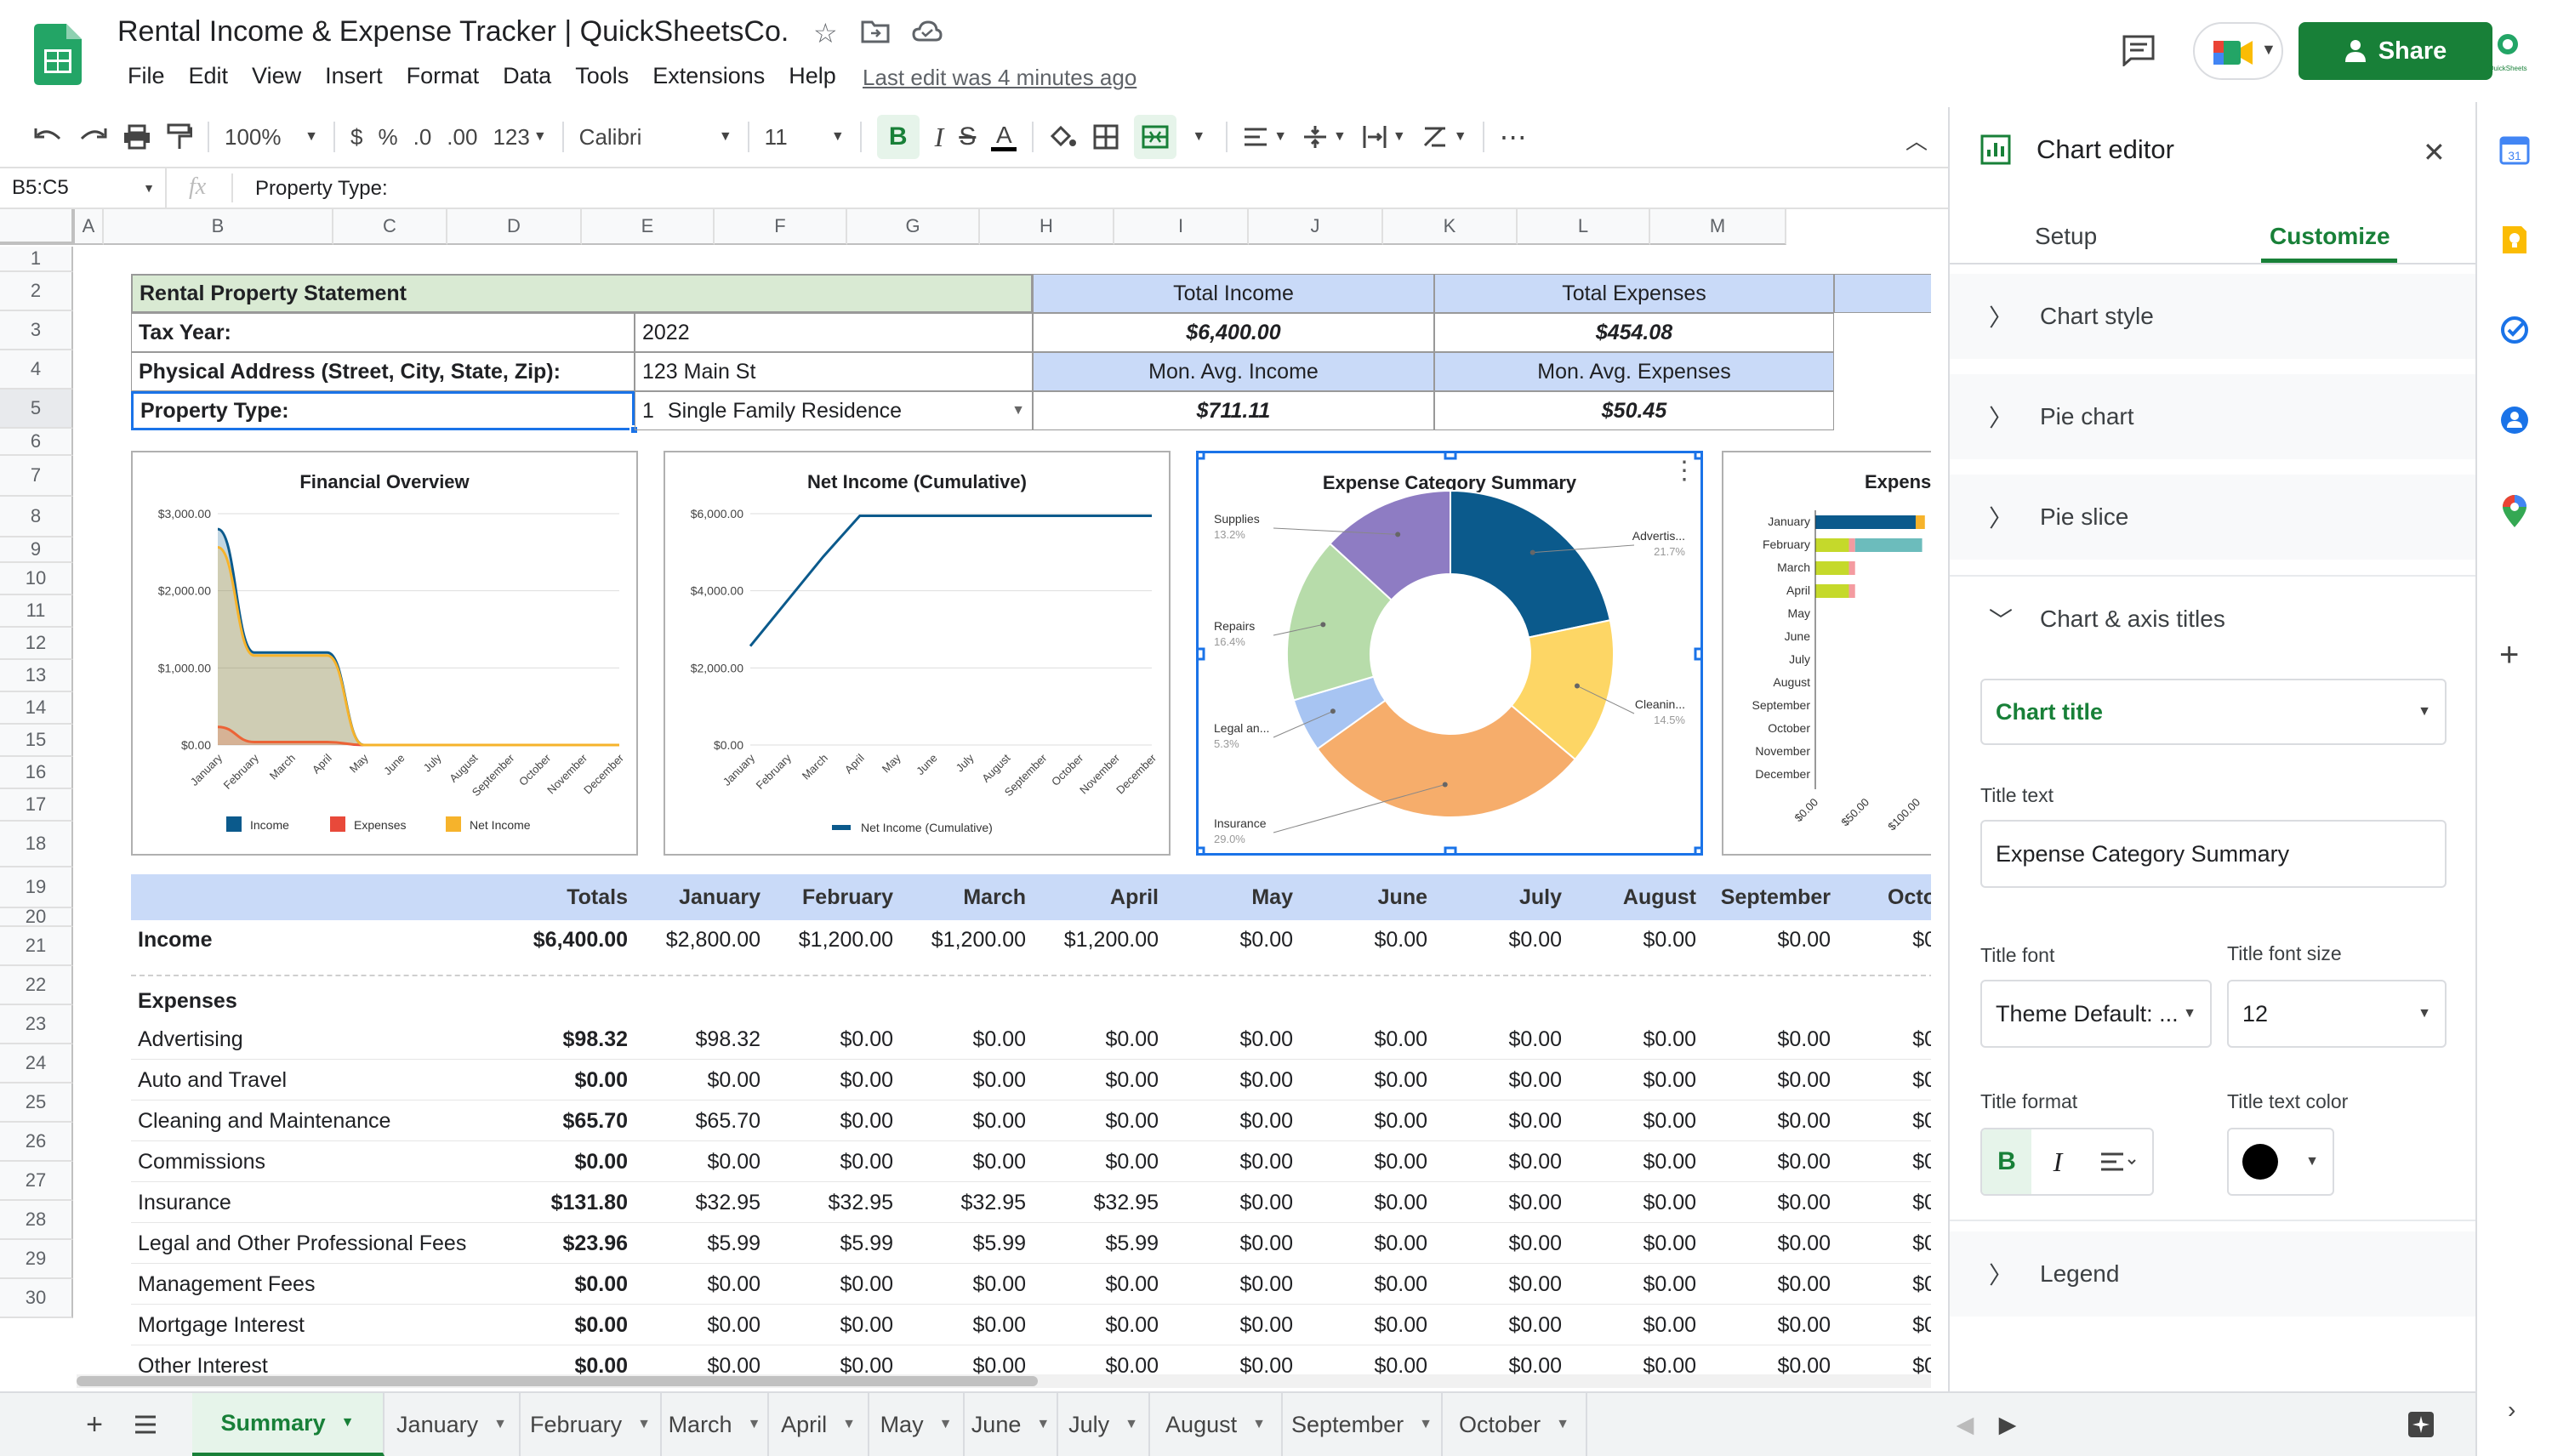  Describe the element at coordinates (648, 227) in the screenshot. I see `column-header-e: E` at that location.